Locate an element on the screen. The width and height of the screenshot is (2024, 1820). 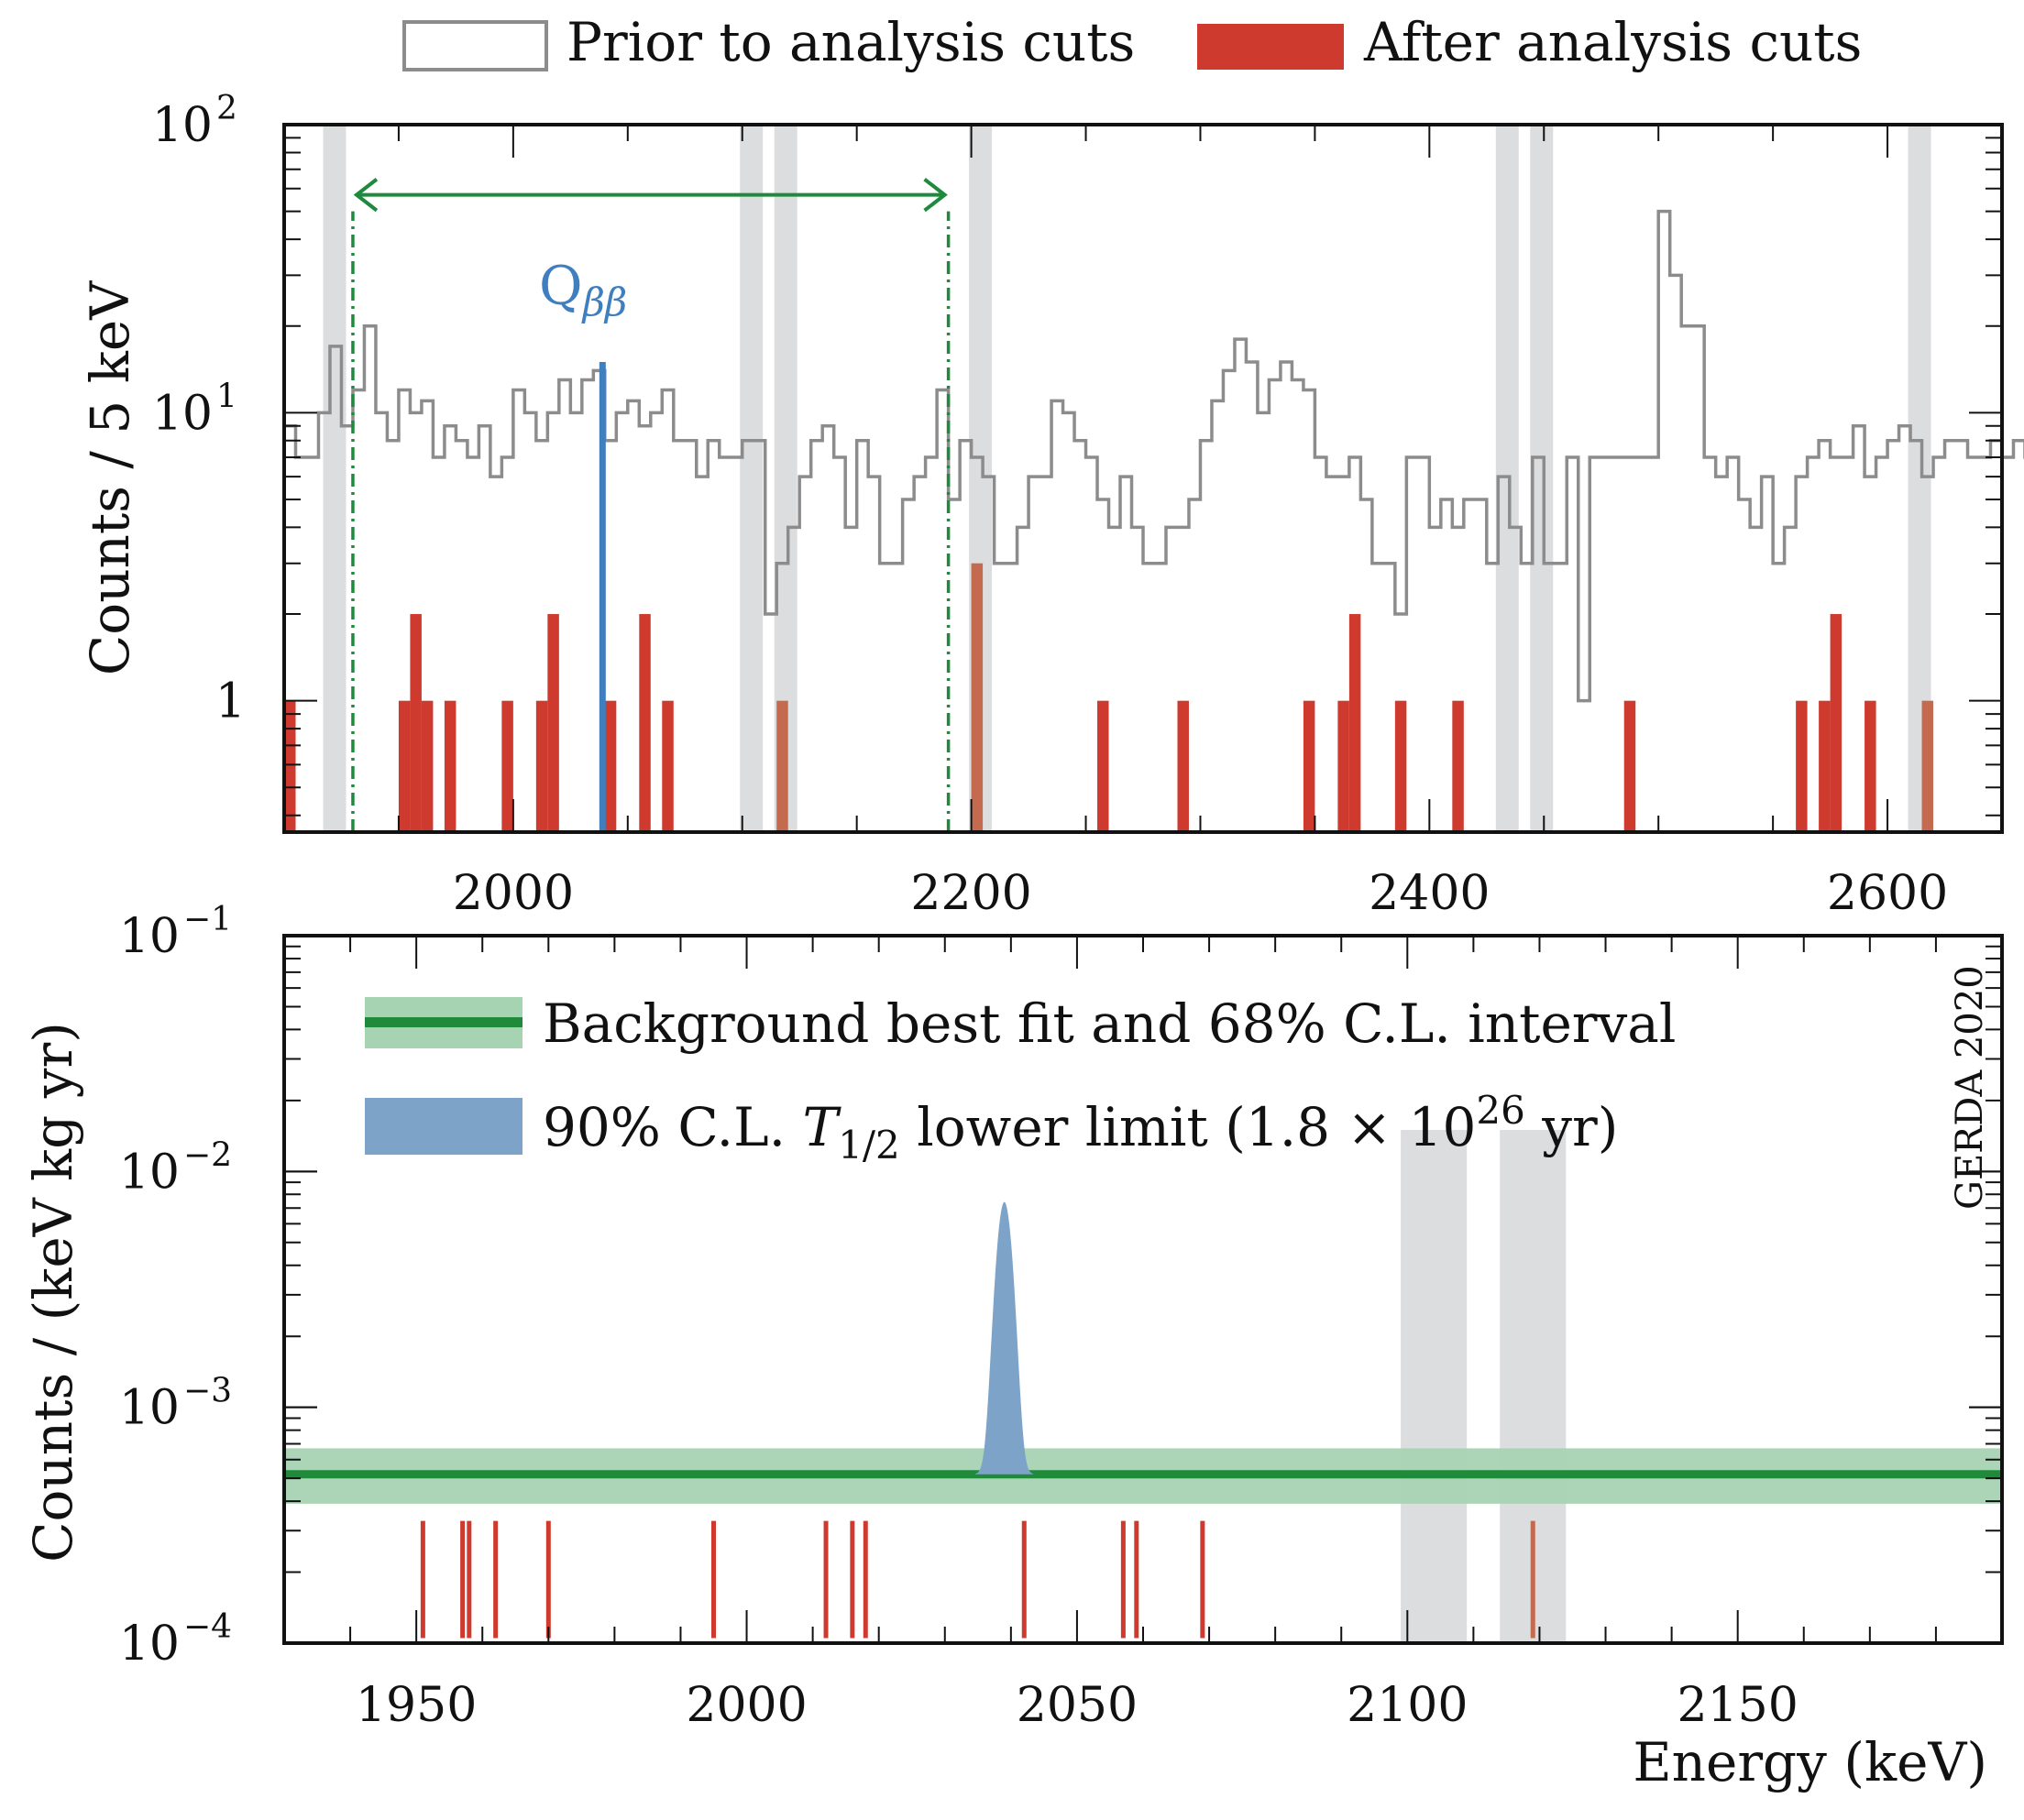
y-tick-exponent: −1 is located at coordinates (207, 919).